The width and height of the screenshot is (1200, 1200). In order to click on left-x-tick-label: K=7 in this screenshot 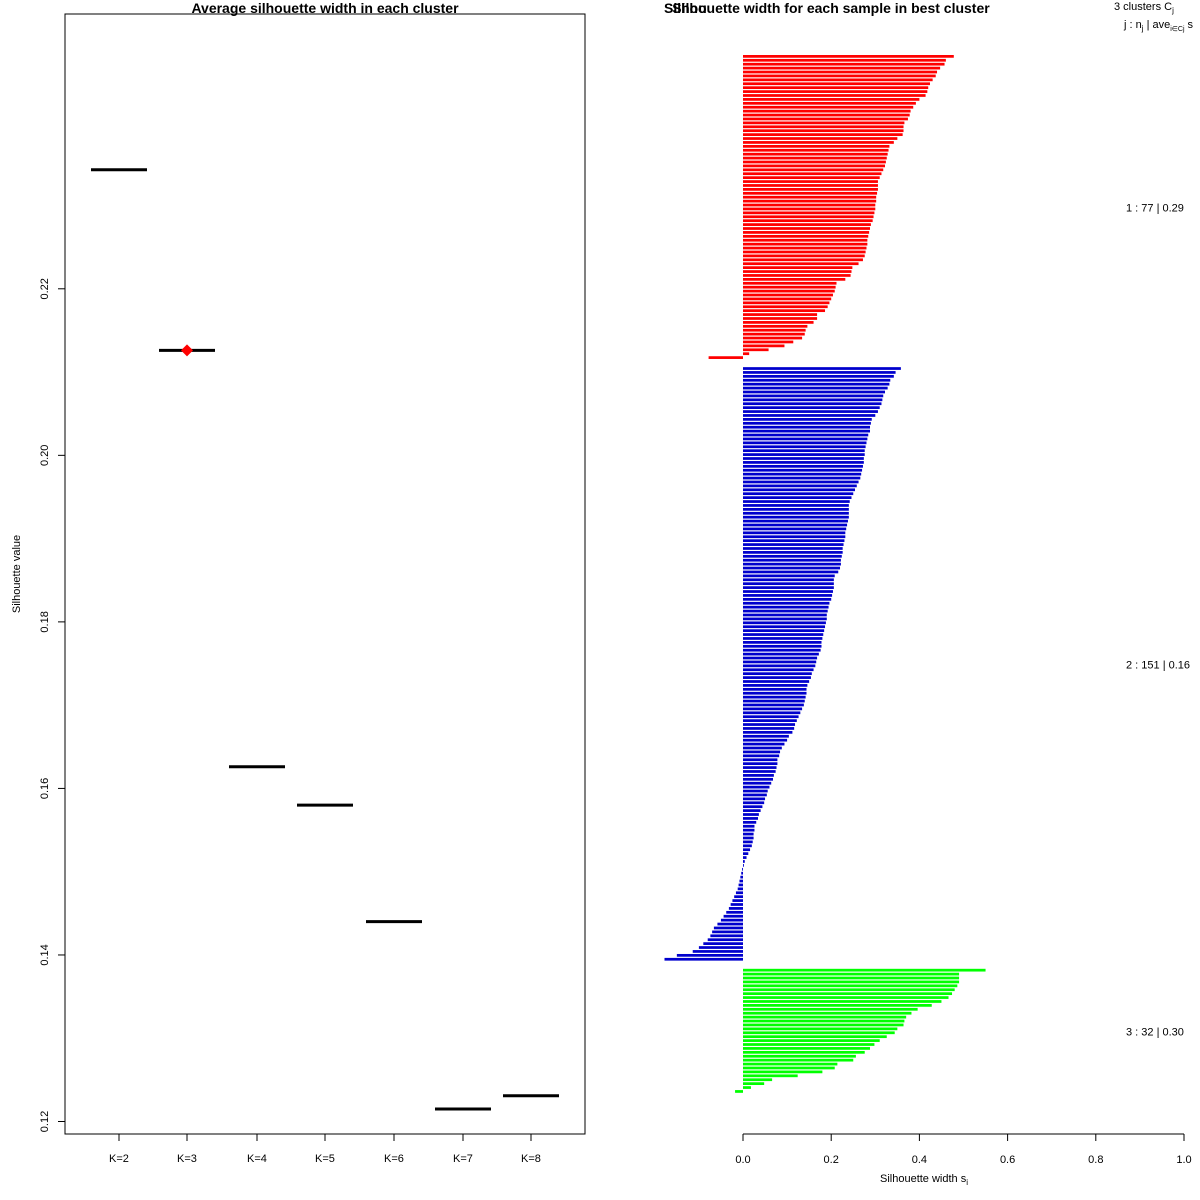, I will do `click(463, 1159)`.